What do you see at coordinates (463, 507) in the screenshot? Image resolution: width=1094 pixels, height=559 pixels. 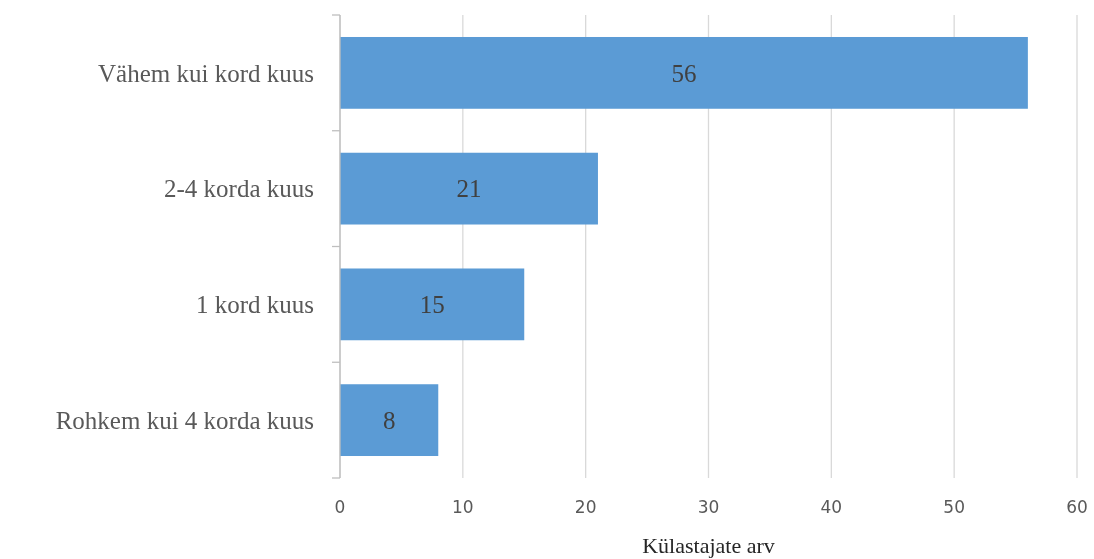 I see `x-tick-label: 10` at bounding box center [463, 507].